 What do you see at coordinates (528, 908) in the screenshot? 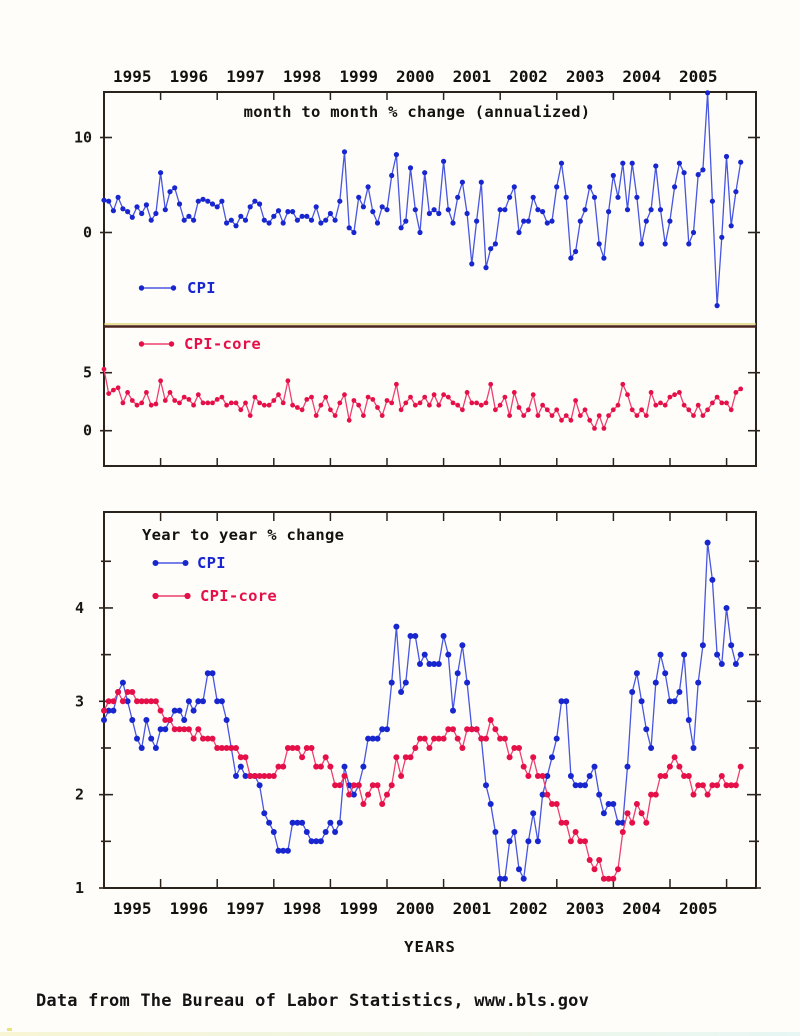
I see `bottom-year-label: 2002` at bounding box center [528, 908].